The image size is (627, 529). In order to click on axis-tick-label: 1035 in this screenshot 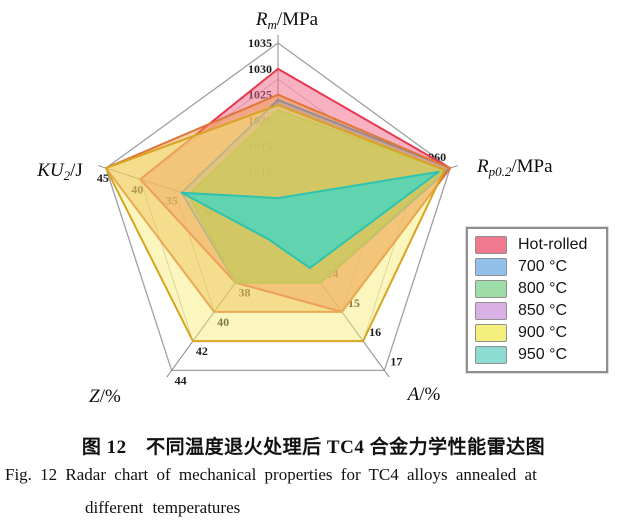, I will do `click(260, 43)`.